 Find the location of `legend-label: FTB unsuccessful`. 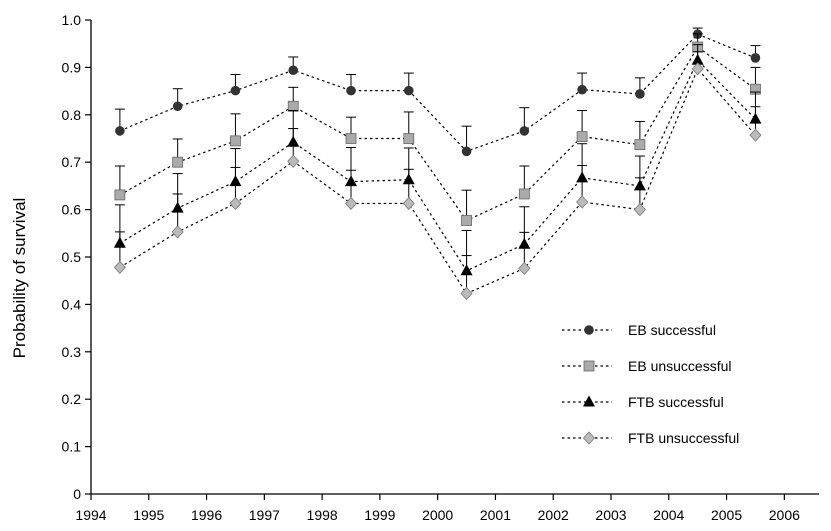

legend-label: FTB unsuccessful is located at coordinates (683, 438).